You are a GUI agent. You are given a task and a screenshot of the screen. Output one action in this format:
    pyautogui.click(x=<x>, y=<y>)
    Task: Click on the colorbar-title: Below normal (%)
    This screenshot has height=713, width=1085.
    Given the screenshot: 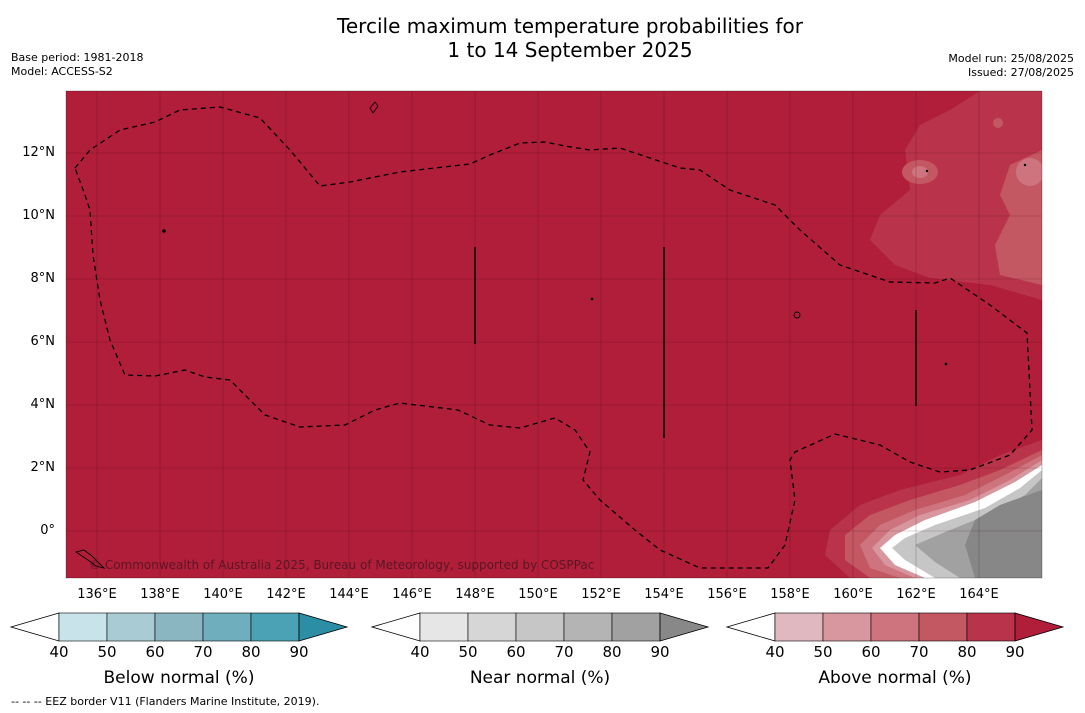 What is the action you would take?
    pyautogui.click(x=179, y=678)
    